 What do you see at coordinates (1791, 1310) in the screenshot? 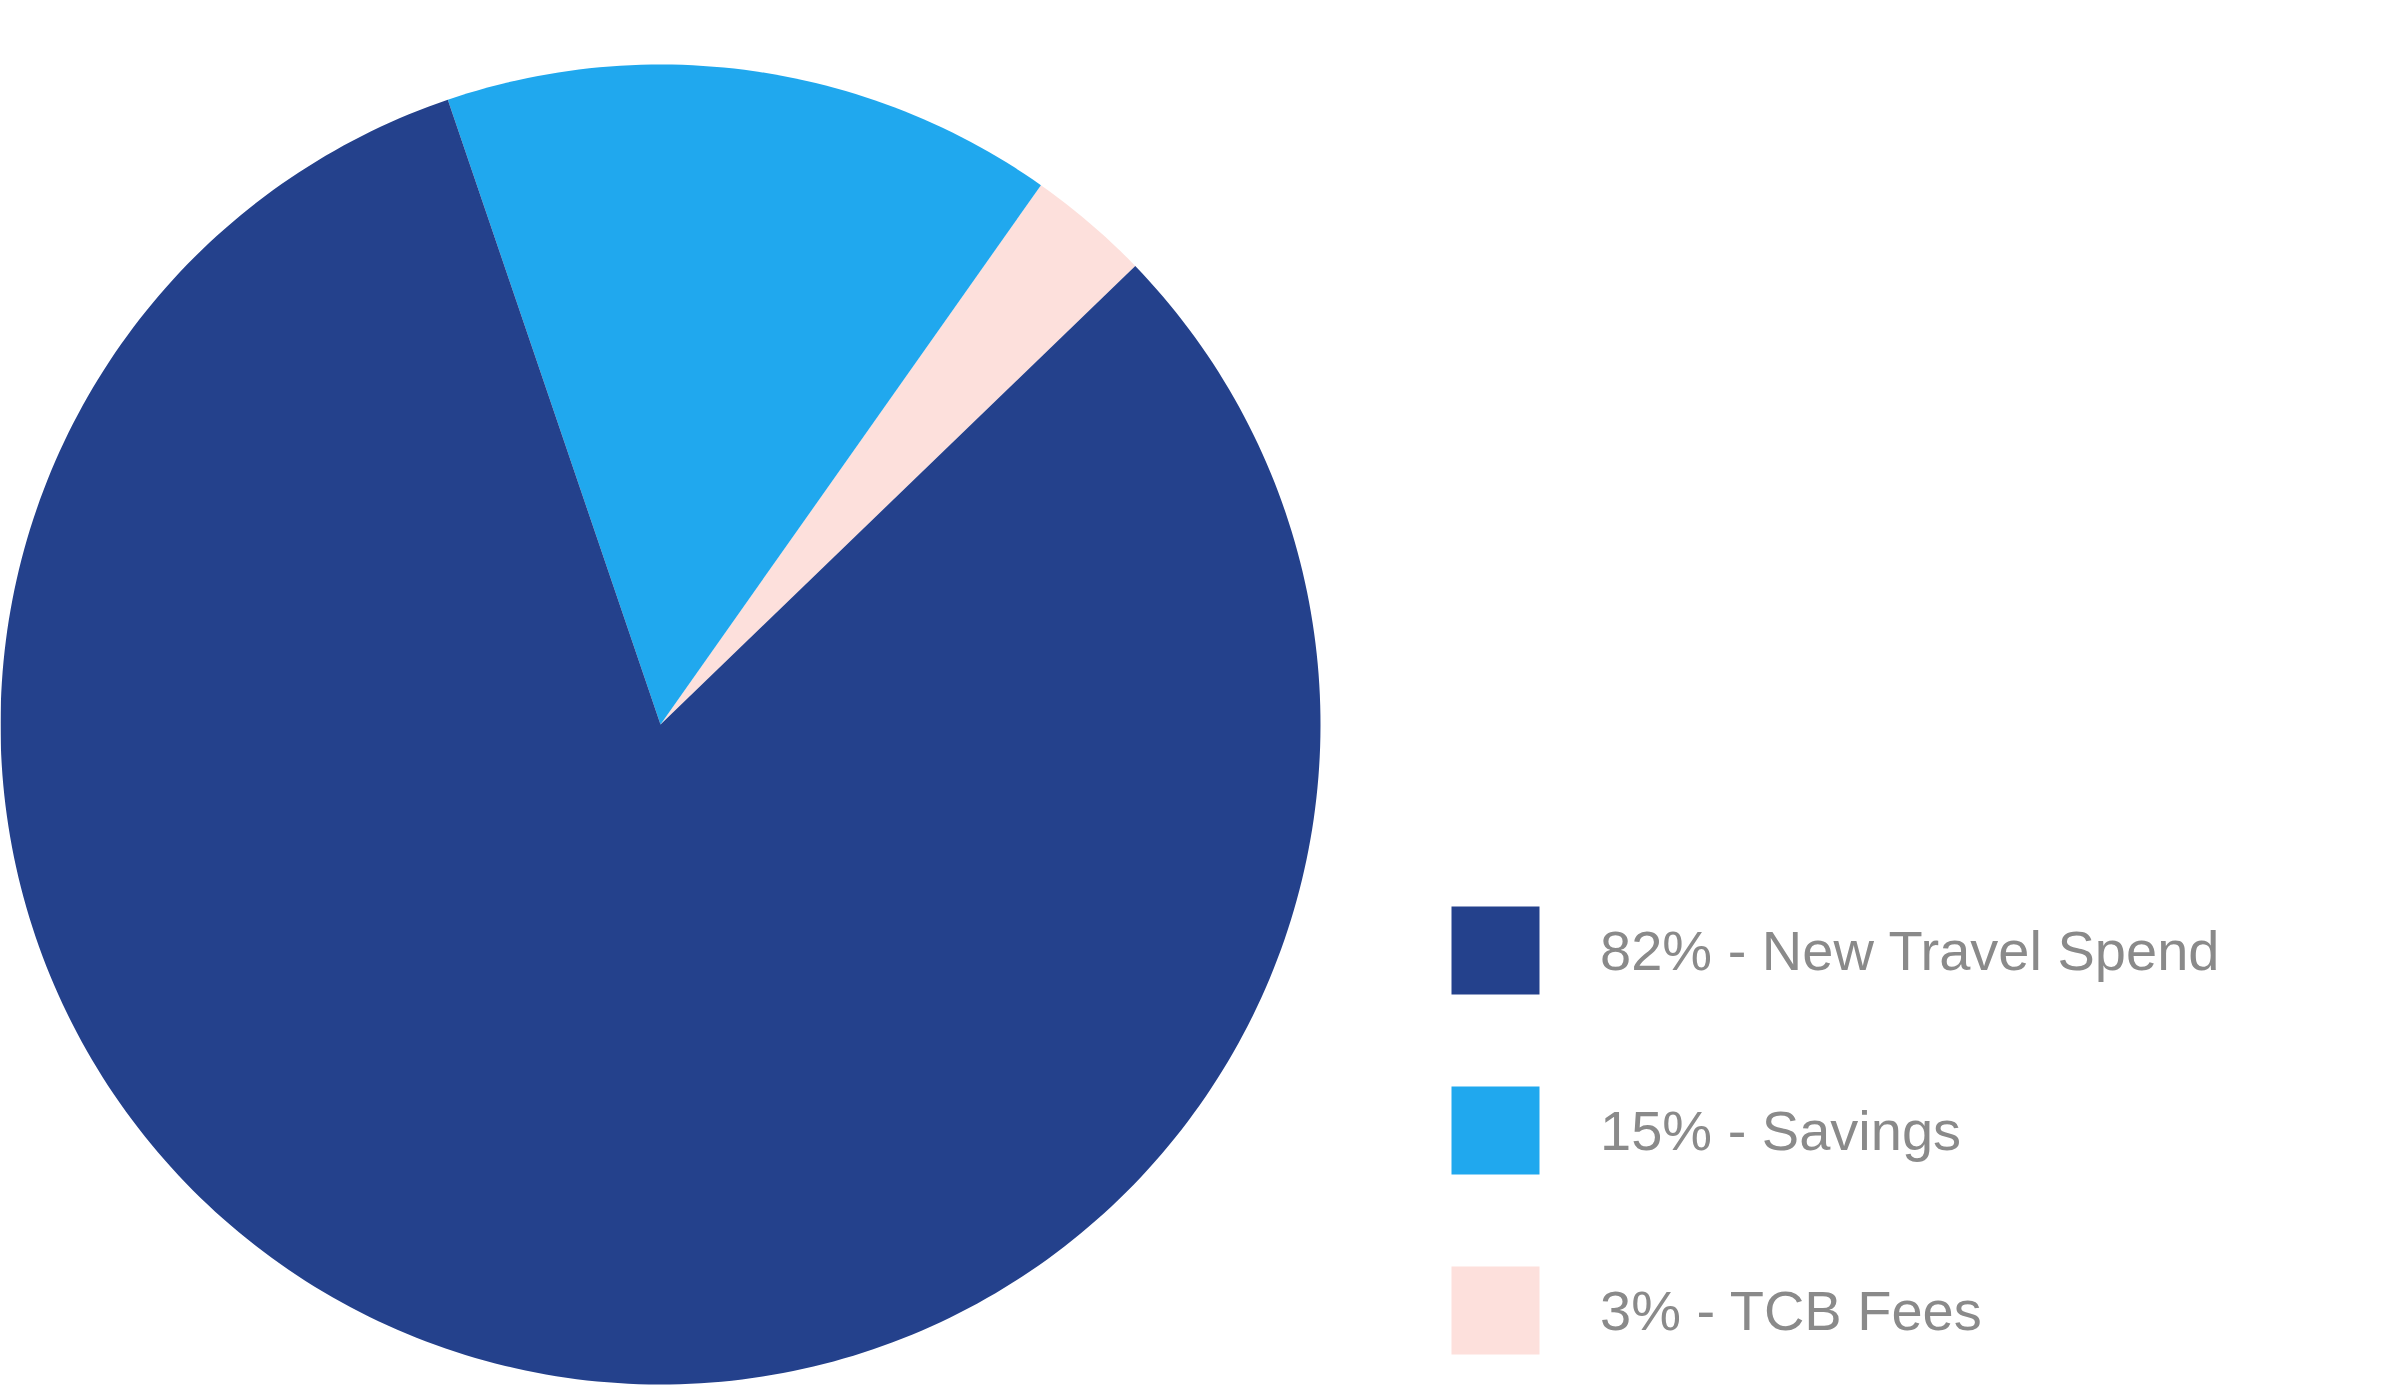
I see `legend-label: 3% - TCB Fees` at bounding box center [1791, 1310].